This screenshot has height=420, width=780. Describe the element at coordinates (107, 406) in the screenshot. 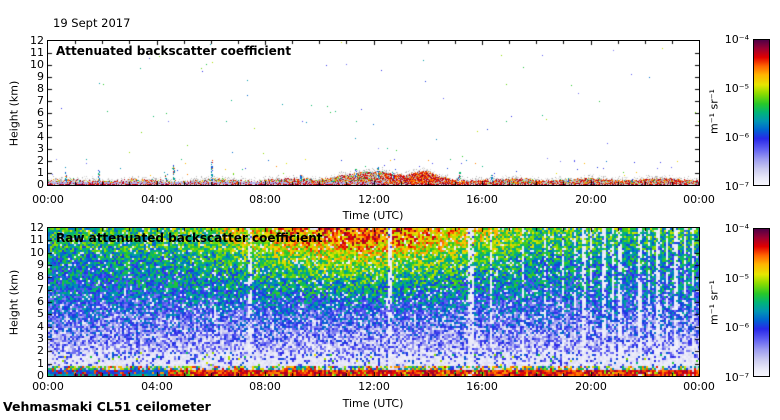

I see `instrument-label: Vehmasmaki CL51 ceilometer` at that location.